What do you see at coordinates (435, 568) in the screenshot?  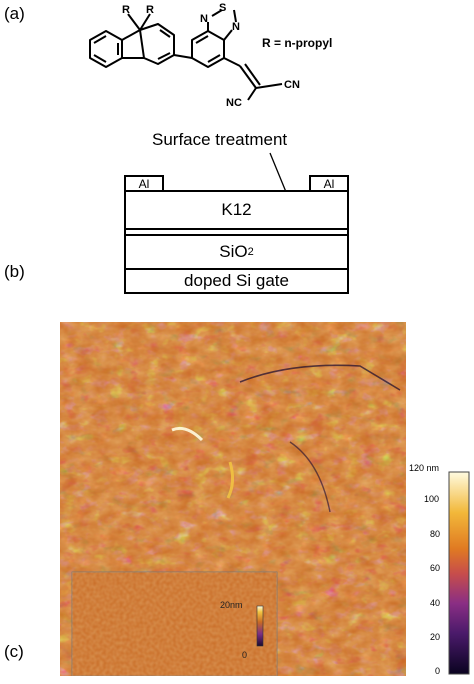 I see `colorbar-tick-60: 60` at bounding box center [435, 568].